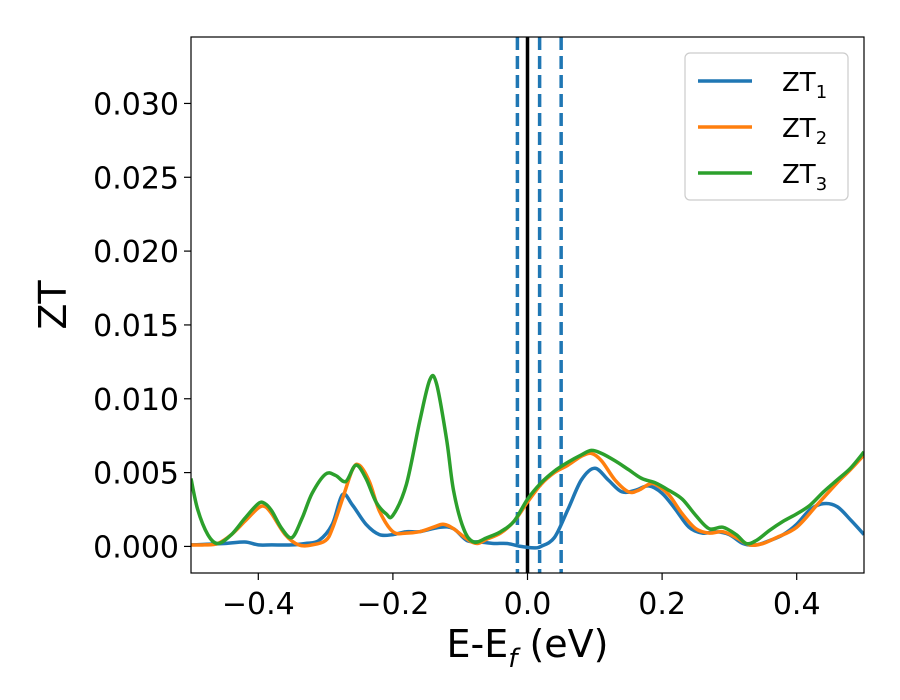  Describe the element at coordinates (136, 252) in the screenshot. I see `y-tick-label: 0.020` at that location.